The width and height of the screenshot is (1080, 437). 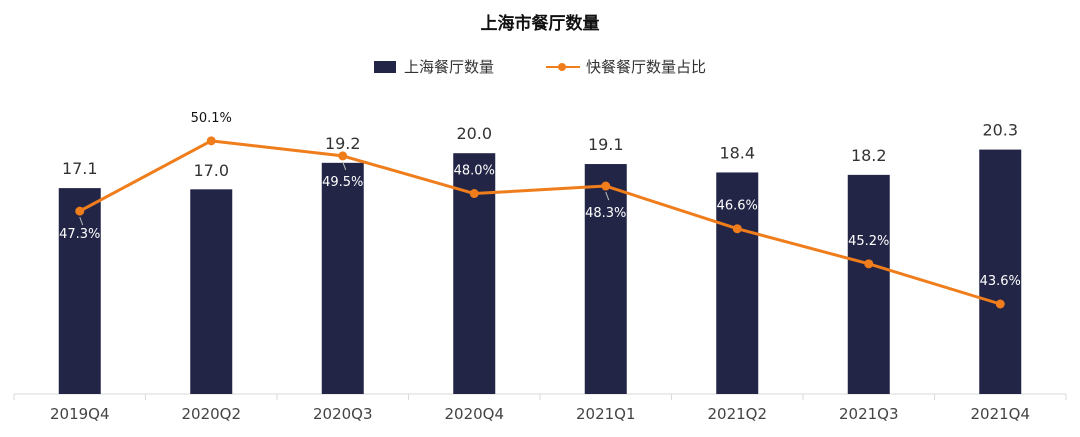 What do you see at coordinates (869, 155) in the screenshot?
I see `bar-value-label: 18.2` at bounding box center [869, 155].